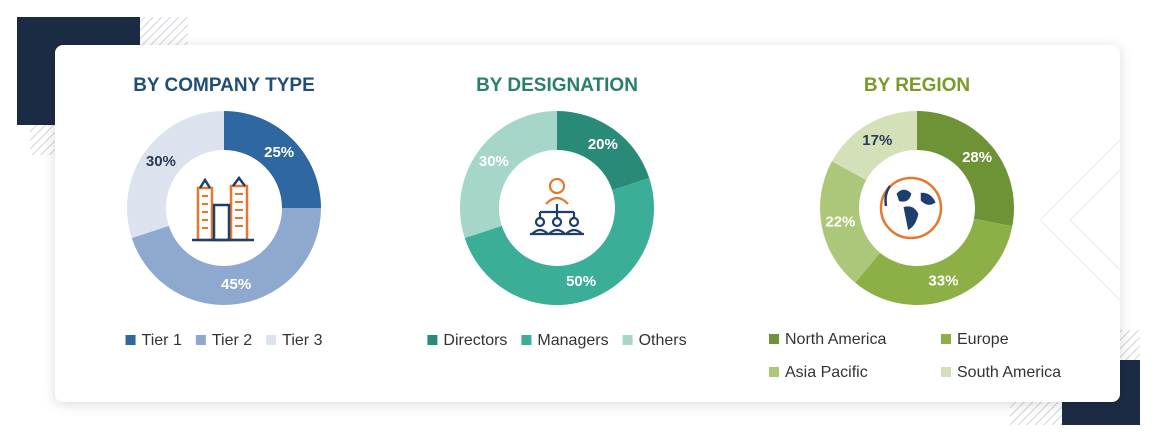  I want to click on decor-hatch, so click(164, 32).